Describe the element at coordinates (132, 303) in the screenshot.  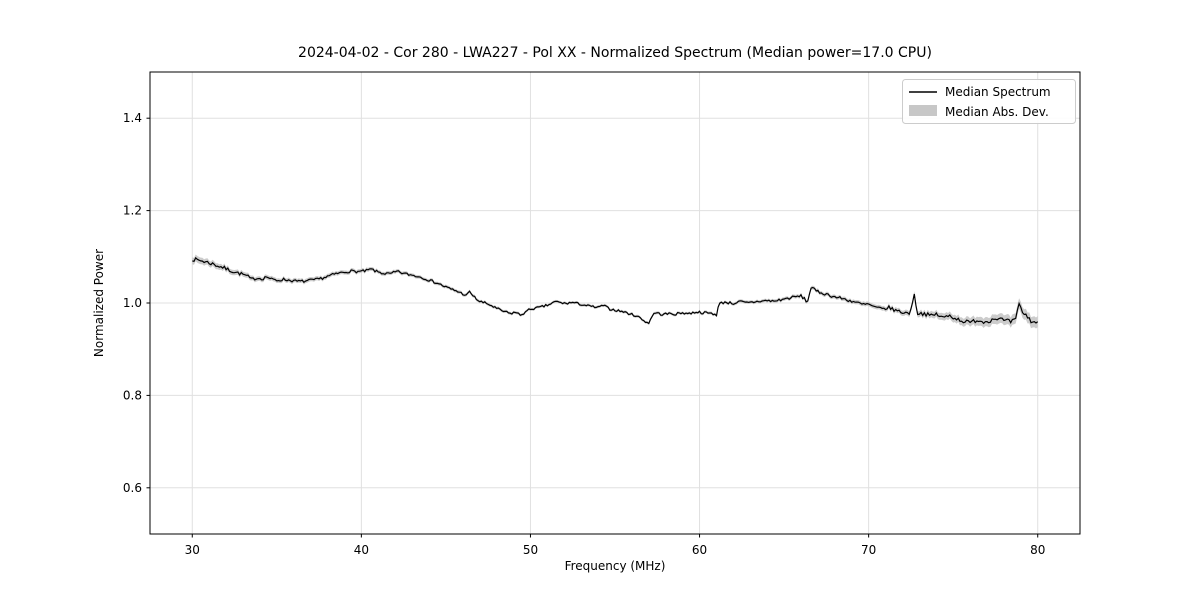
I see `y-tick-label: 1.0` at that location.